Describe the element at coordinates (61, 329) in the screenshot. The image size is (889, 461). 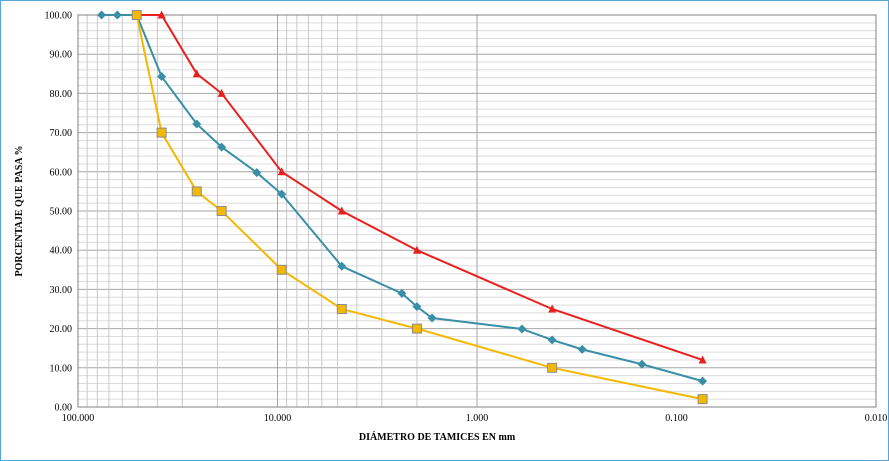
I see `y-tick-label: 20.00` at that location.